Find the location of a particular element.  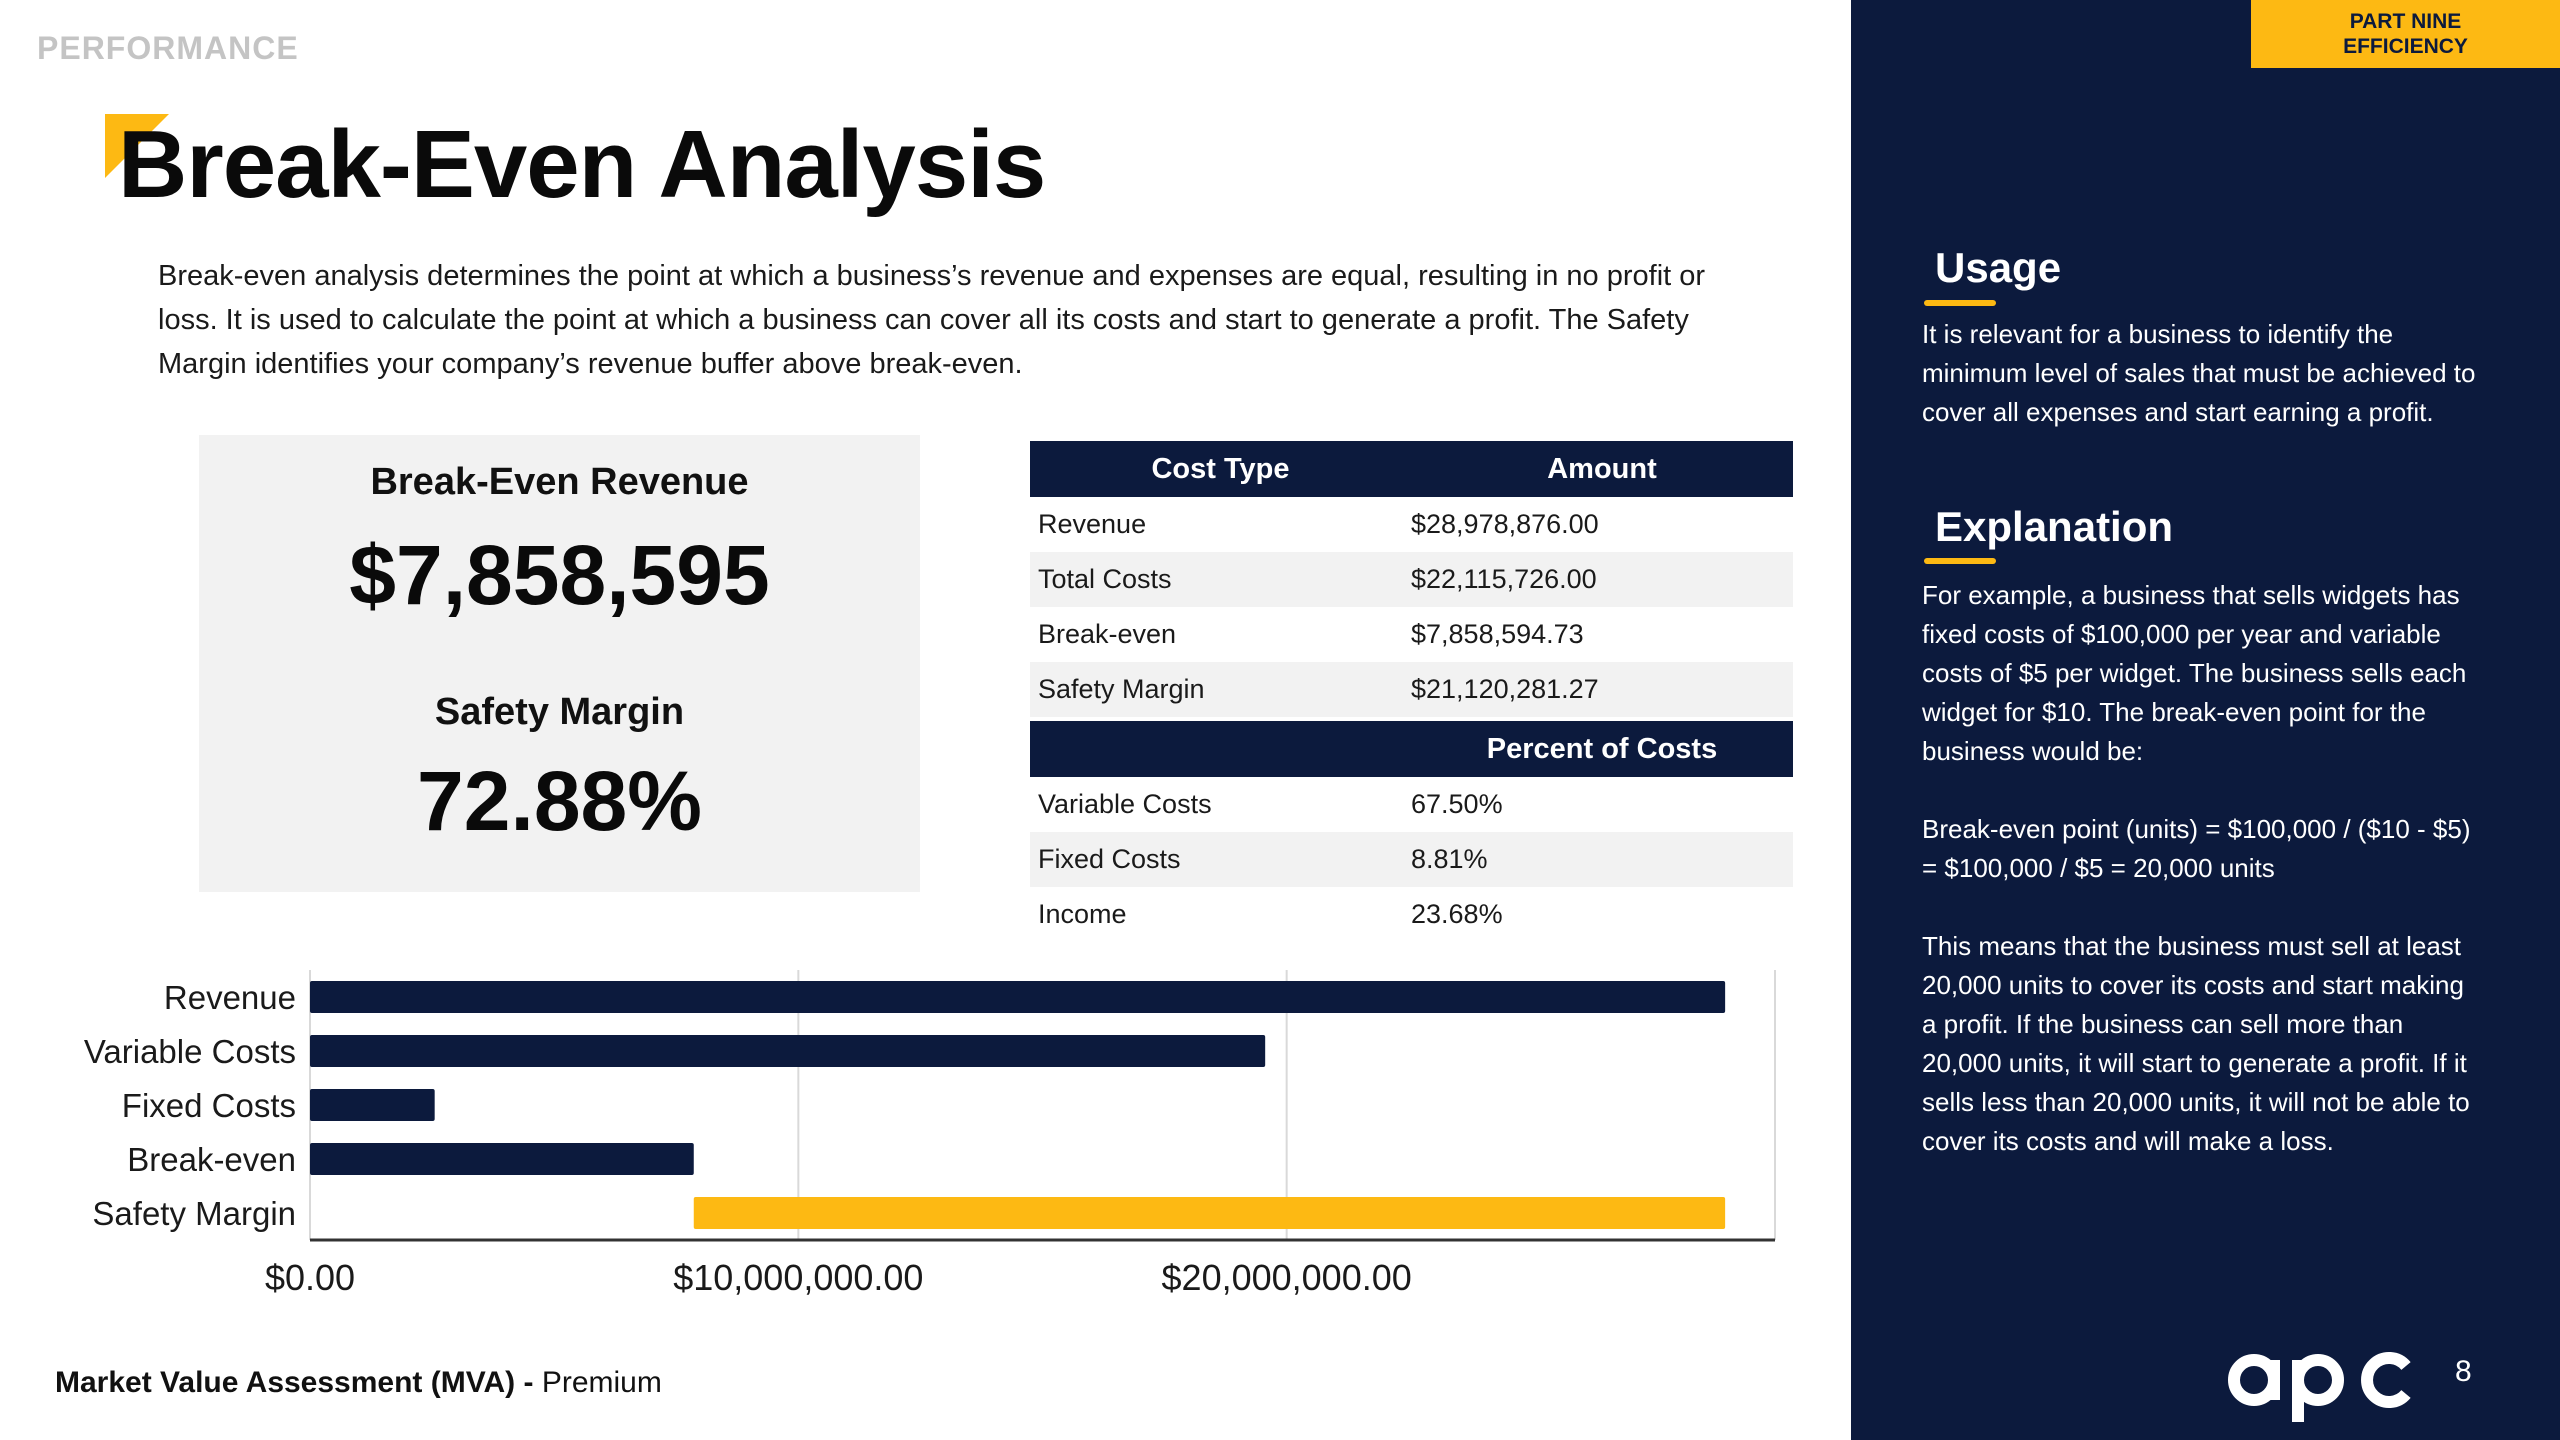

table-row: Total Costs $22,115,726.00 is located at coordinates (1411, 579).